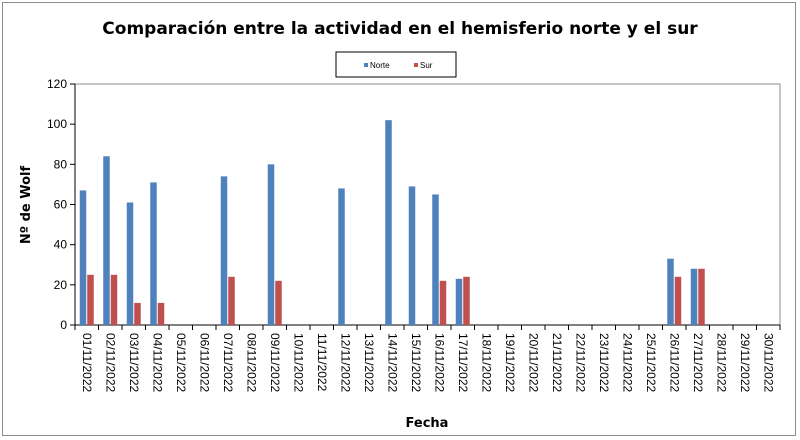  Describe the element at coordinates (443, 302) in the screenshot. I see `bar-sur-16/11/2022` at that location.